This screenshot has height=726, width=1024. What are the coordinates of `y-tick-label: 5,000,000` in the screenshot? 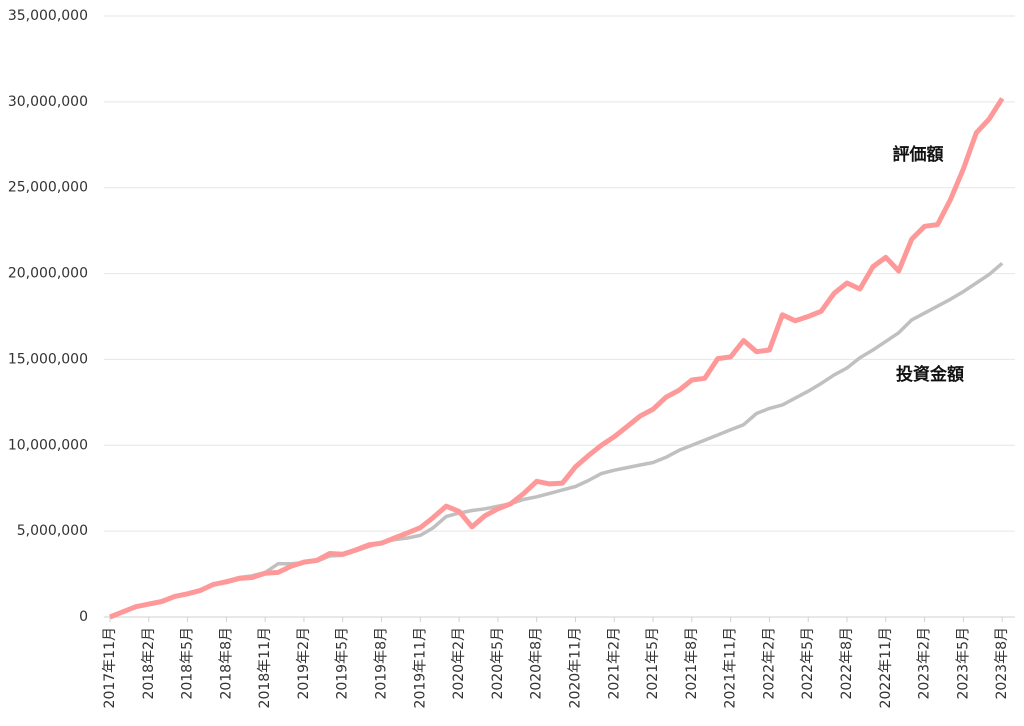 It's located at (52, 531).